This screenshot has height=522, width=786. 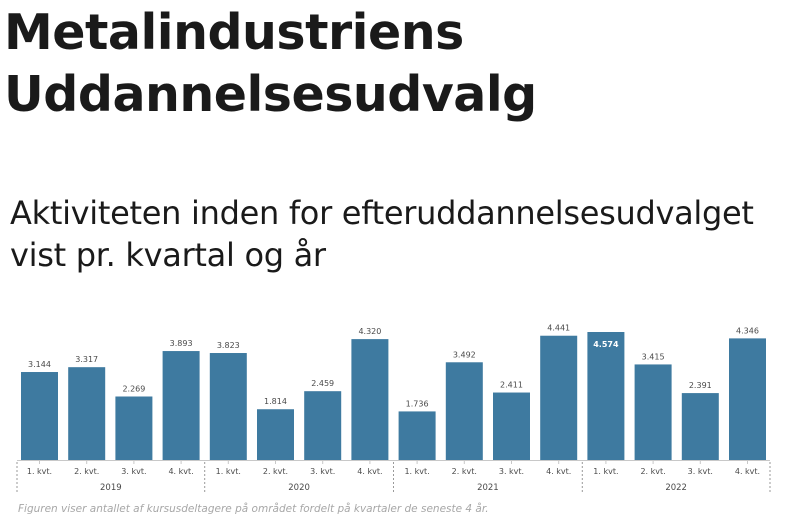 I want to click on organization-title-line-1: Metalindustriens, so click(x=234, y=32).